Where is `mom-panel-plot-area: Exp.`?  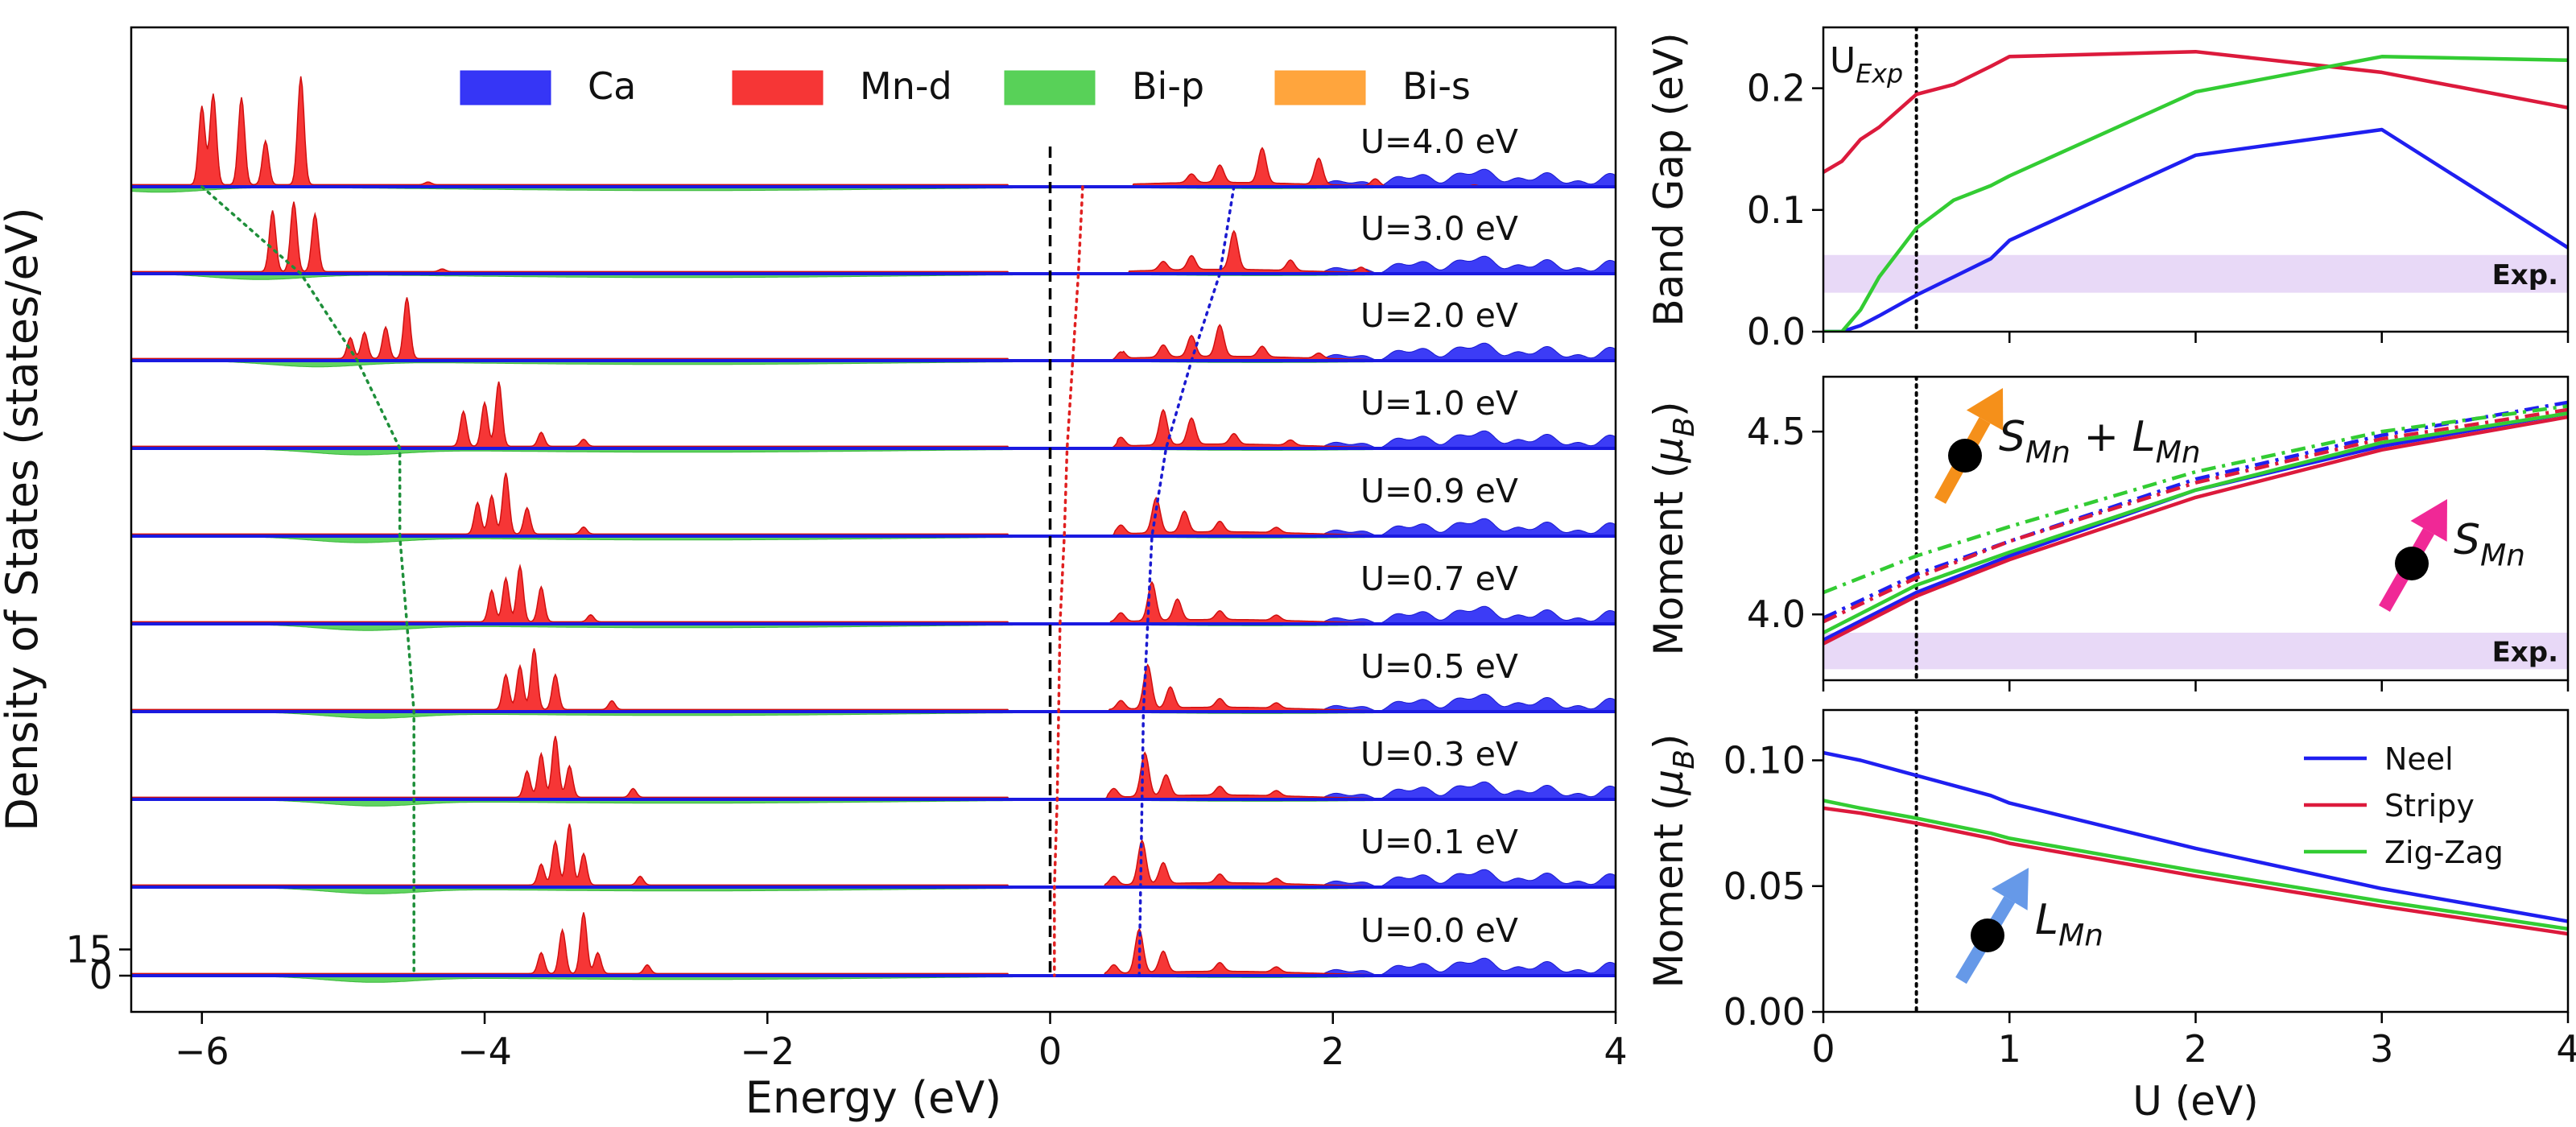 mom-panel-plot-area: Exp. is located at coordinates (2195, 528).